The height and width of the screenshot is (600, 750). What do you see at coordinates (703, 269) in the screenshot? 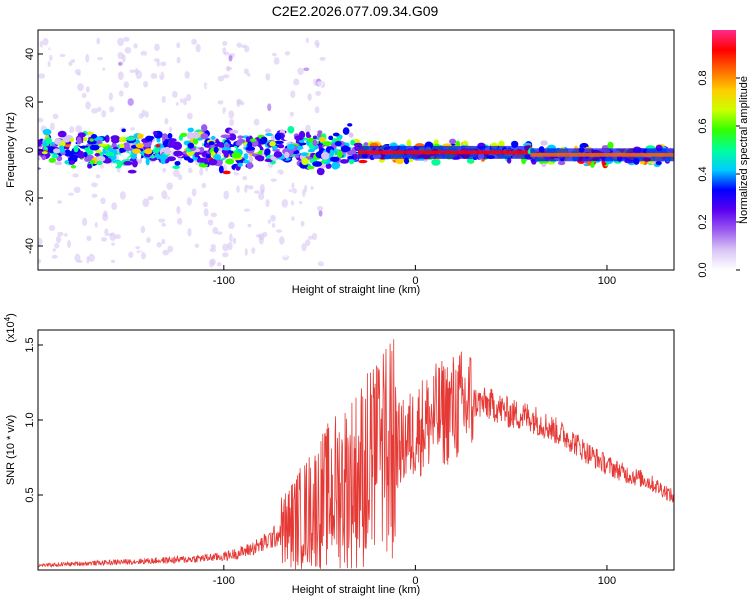
I see `colorbar-tick-label: 0.0` at bounding box center [703, 269].